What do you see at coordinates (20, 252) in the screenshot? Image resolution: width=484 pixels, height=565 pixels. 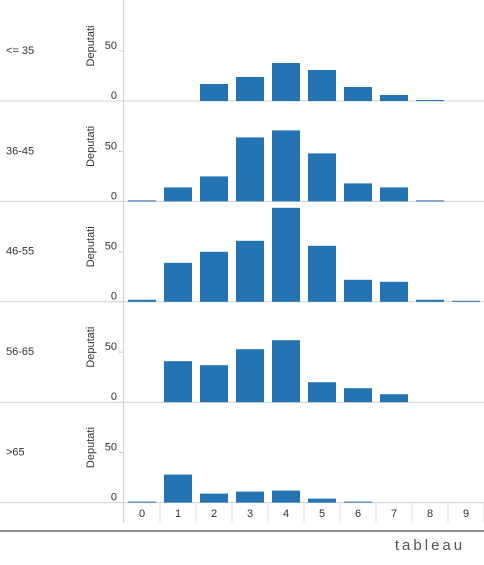 I see `panel-label: 46-55` at bounding box center [20, 252].